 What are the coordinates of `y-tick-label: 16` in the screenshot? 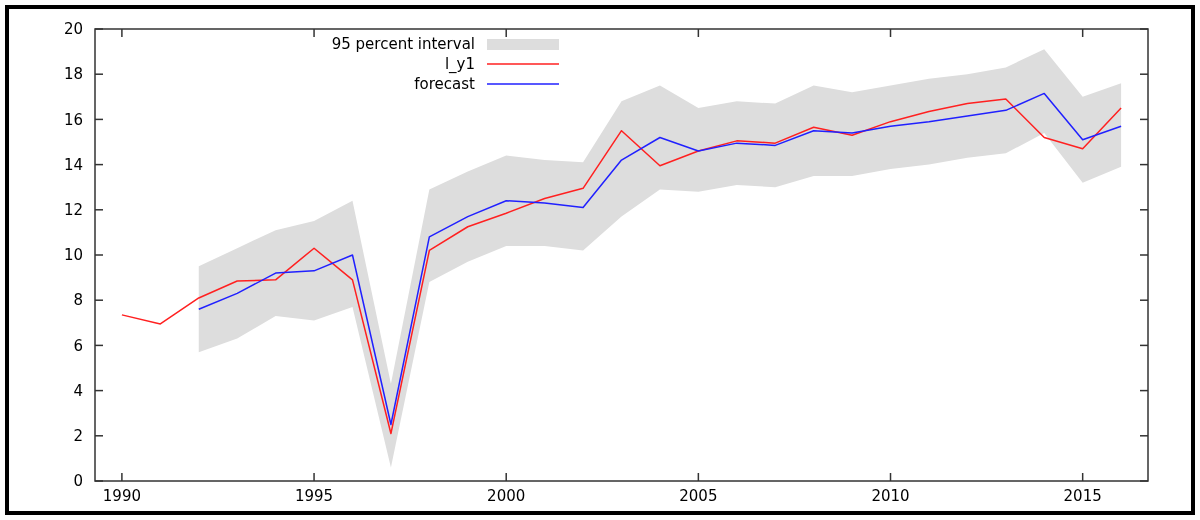 It's located at (73, 119).